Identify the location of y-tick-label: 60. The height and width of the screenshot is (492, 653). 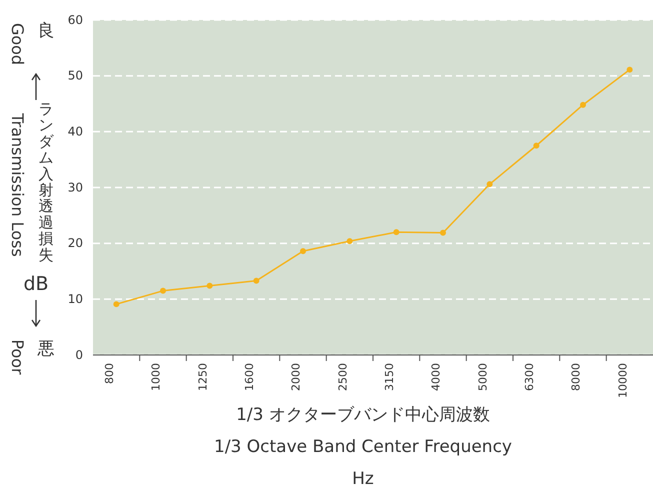
(75, 19).